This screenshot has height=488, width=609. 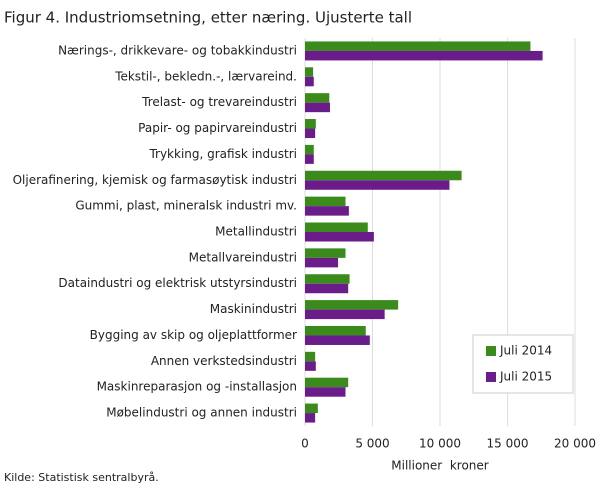 I want to click on y-tick-label: Metallindustri, so click(x=256, y=232).